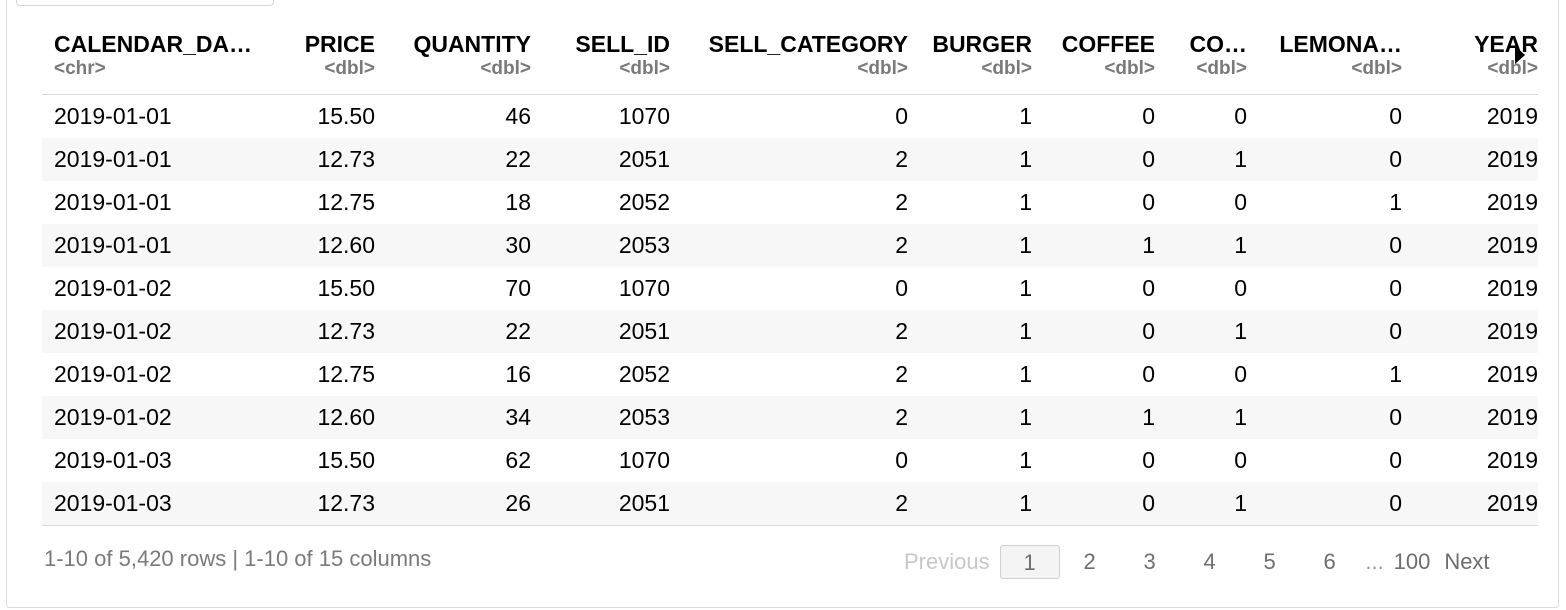 The image size is (1566, 610). What do you see at coordinates (790, 331) in the screenshot?
I see `table-row: 2019-01-02 12.73 22 2051 2 1 0 1 0 2019` at bounding box center [790, 331].